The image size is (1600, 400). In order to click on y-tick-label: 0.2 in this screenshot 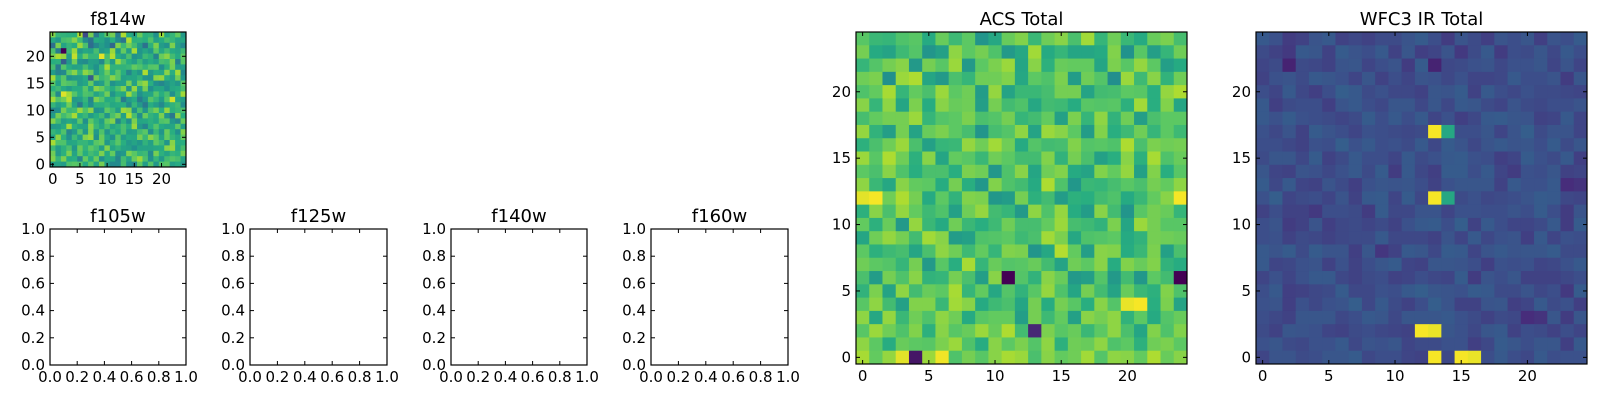, I will do `click(634, 338)`.